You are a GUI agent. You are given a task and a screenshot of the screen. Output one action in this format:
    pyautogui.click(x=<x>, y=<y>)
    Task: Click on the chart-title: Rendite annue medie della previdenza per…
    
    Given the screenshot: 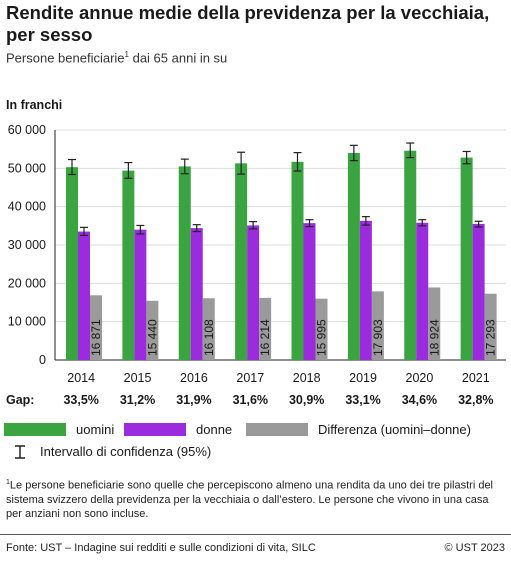 What is the action you would take?
    pyautogui.click(x=248, y=23)
    